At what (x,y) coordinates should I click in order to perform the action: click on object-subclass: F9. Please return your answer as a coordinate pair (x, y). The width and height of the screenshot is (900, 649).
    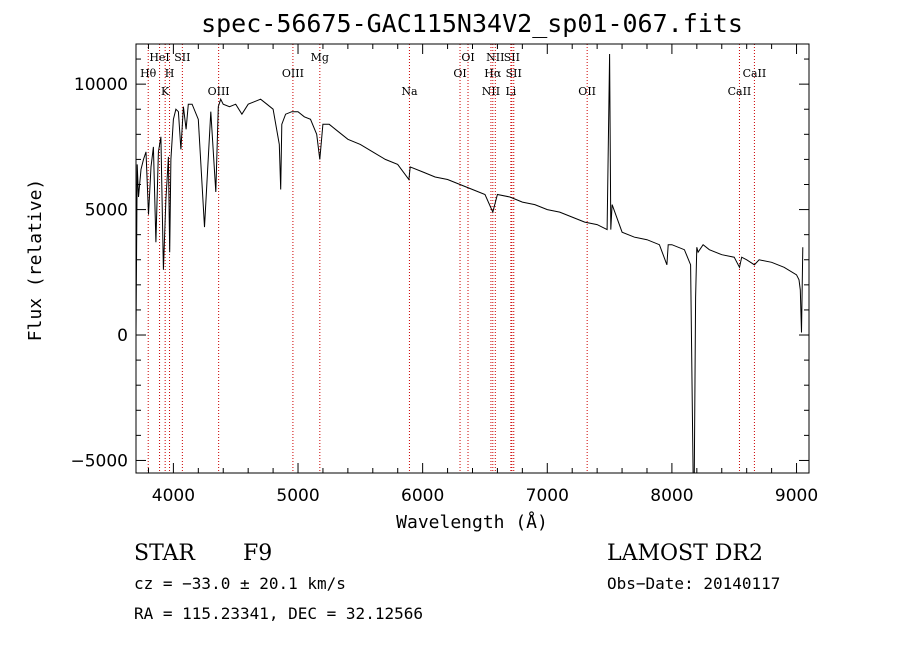
    Looking at the image, I should click on (257, 553).